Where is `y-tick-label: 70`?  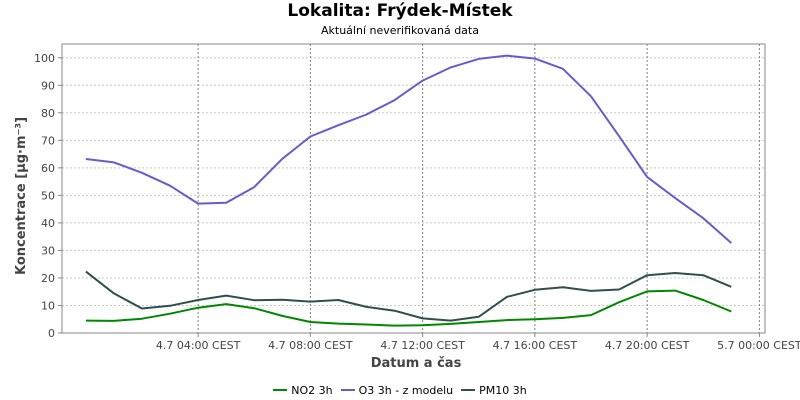
y-tick-label: 70 is located at coordinates (48, 140).